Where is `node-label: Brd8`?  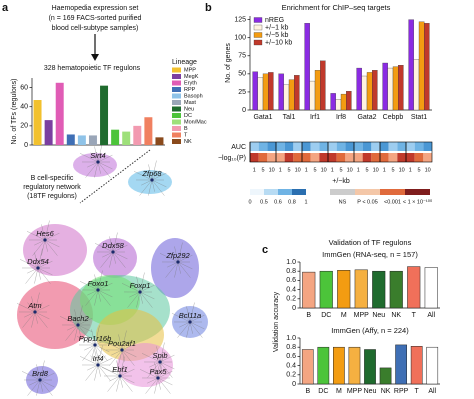 node-label: Brd8 is located at coordinates (40, 373).